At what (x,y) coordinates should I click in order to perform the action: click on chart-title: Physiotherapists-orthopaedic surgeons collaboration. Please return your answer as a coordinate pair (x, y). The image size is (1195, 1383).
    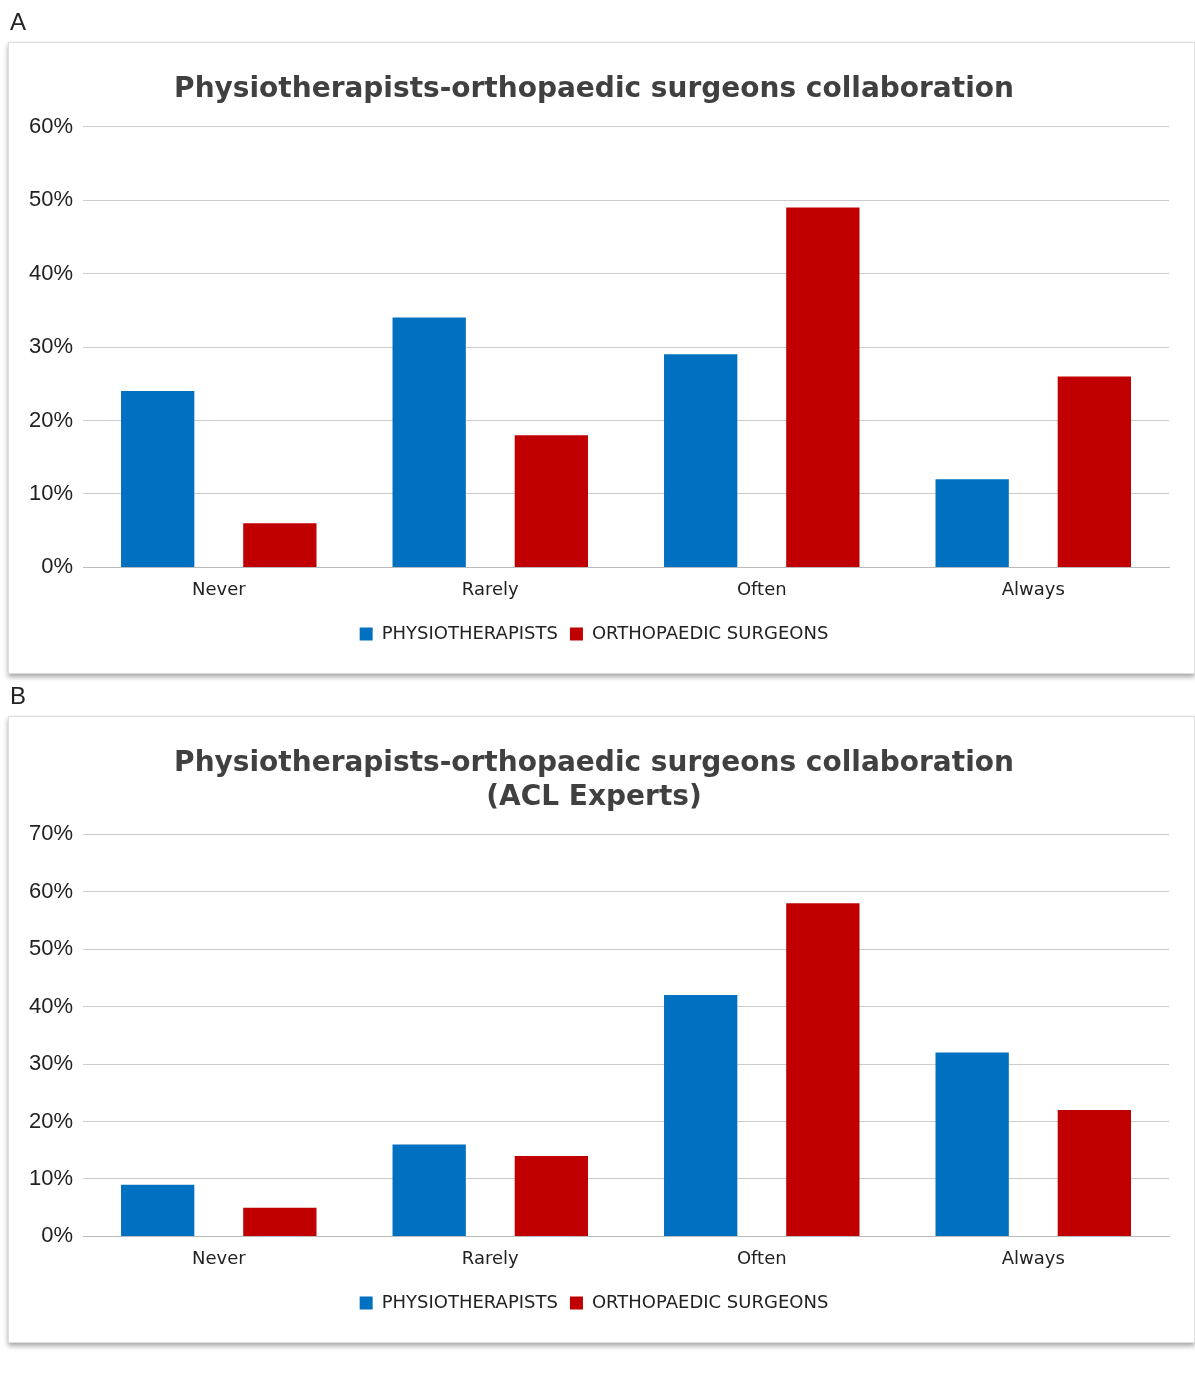
    Looking at the image, I should click on (594, 88).